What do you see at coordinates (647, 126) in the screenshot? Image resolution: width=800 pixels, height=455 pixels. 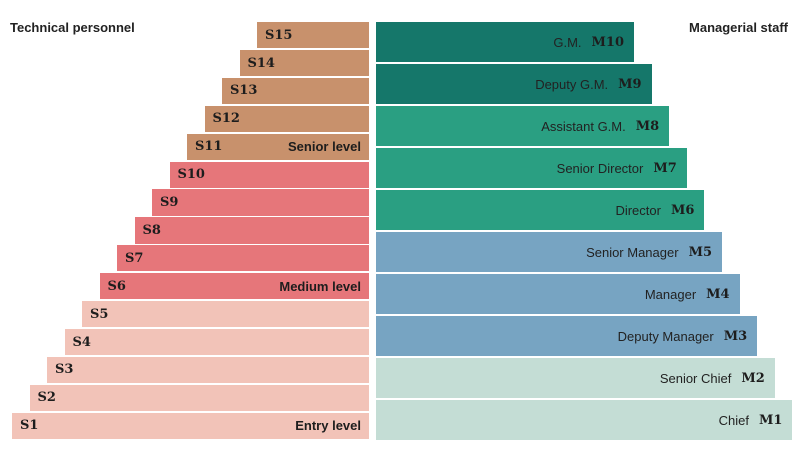 I see `managerial-code-label: M8` at bounding box center [647, 126].